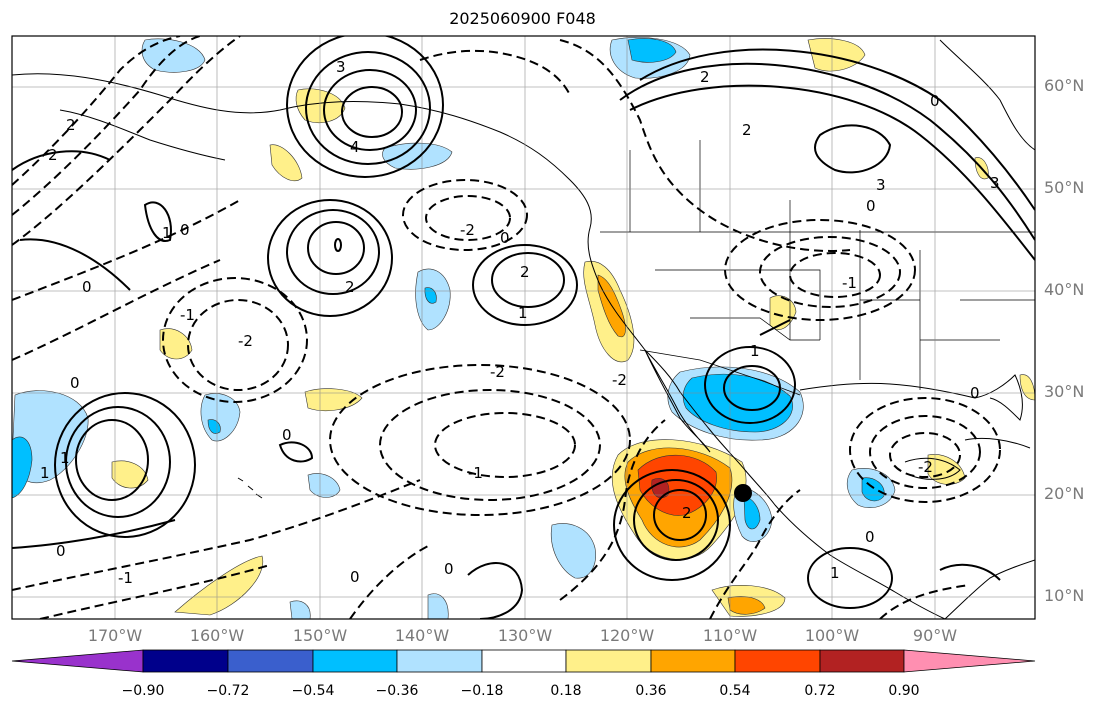 This screenshot has height=712, width=1105. I want to click on lat-label-60n: 60°N, so click(1064, 85).